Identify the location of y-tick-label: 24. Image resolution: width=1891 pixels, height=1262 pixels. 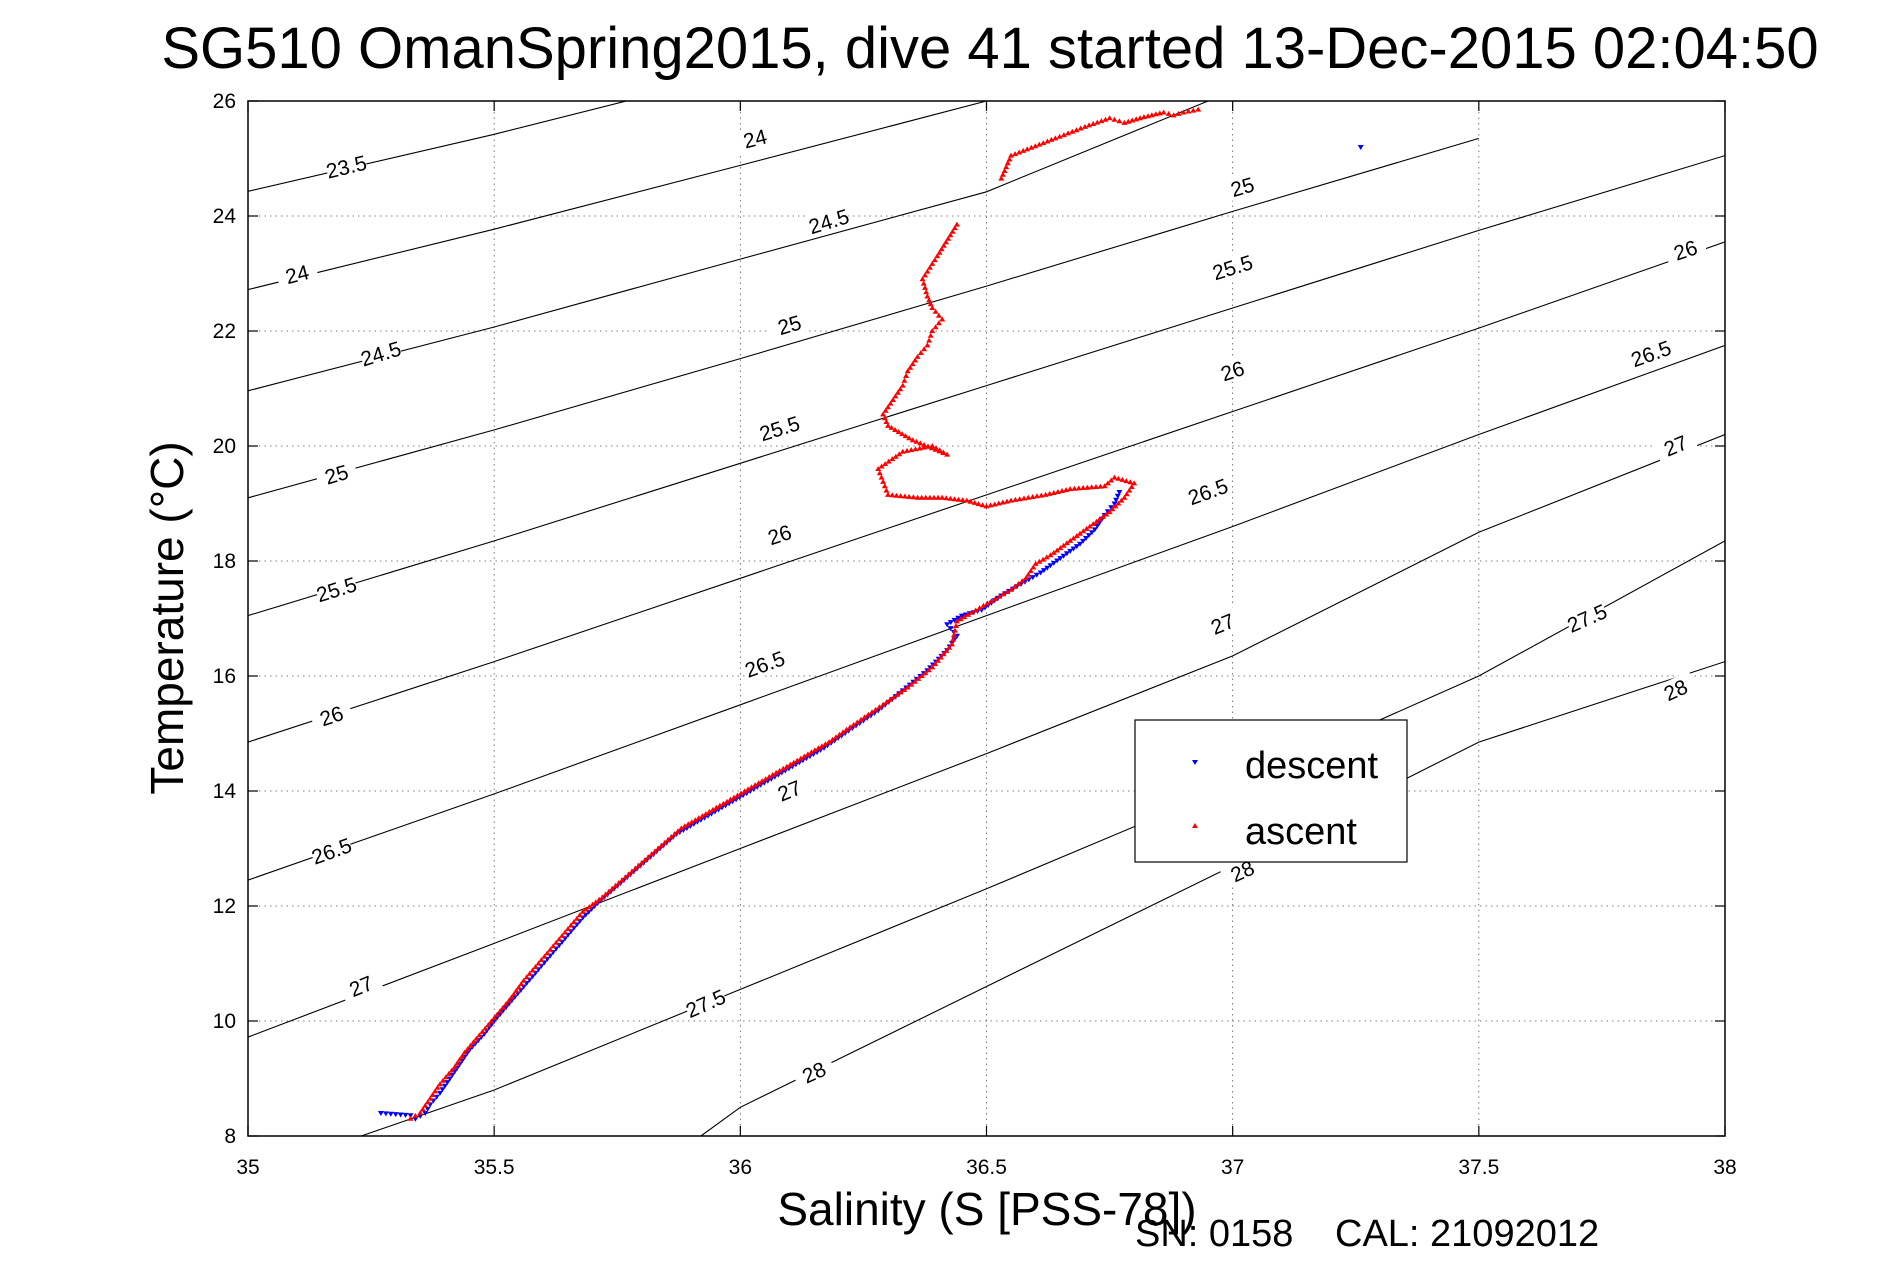
(225, 216).